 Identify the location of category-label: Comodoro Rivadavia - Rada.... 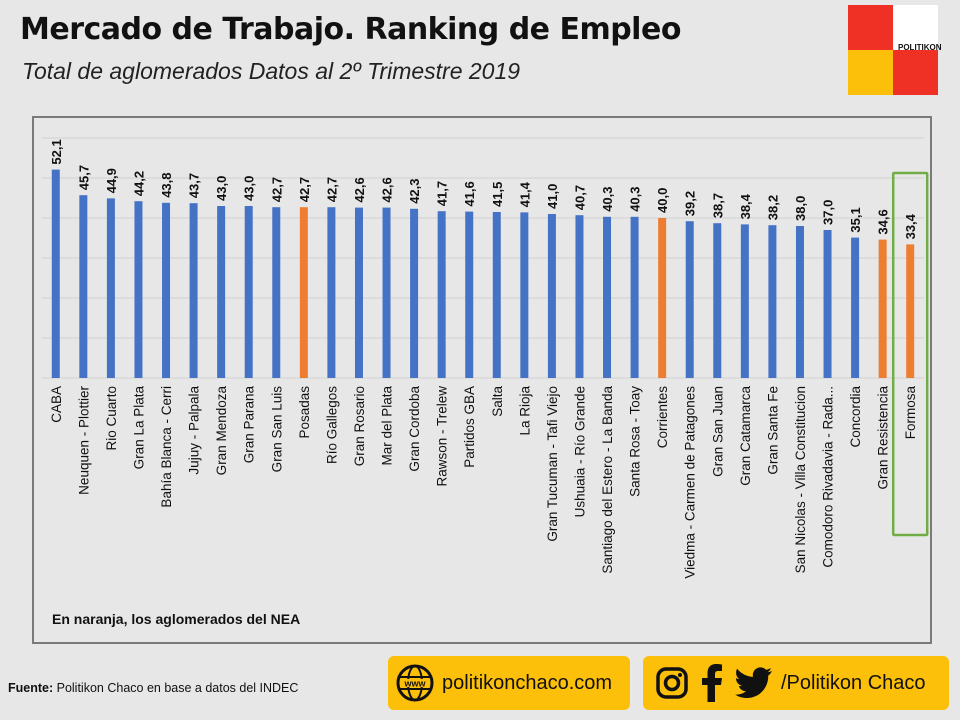
(828, 477).